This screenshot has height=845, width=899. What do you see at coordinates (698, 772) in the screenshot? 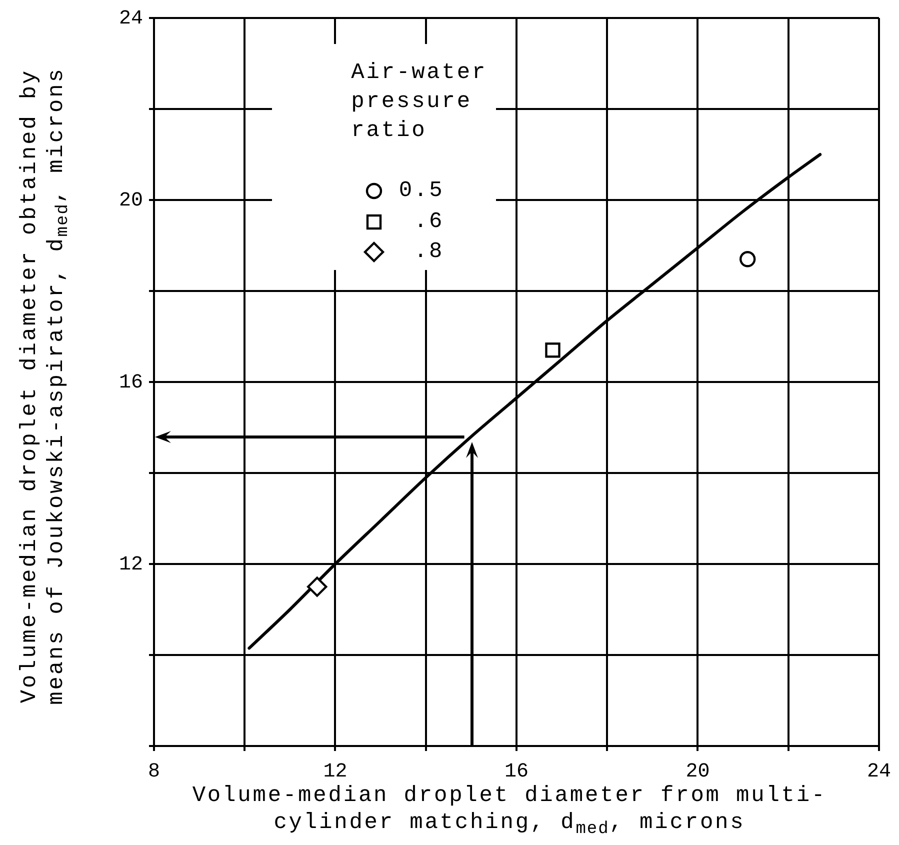
I see `x-tick-label: 20` at bounding box center [698, 772].